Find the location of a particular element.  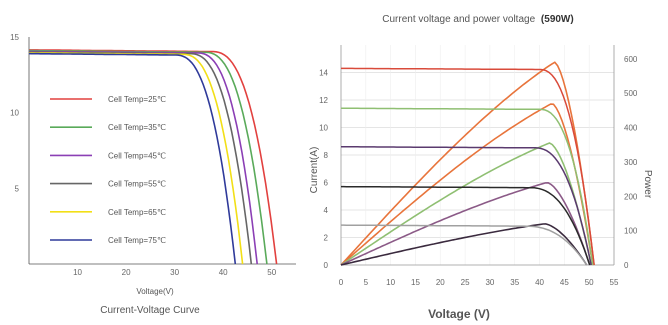

right-x-tick-label: 0 is located at coordinates (341, 282).